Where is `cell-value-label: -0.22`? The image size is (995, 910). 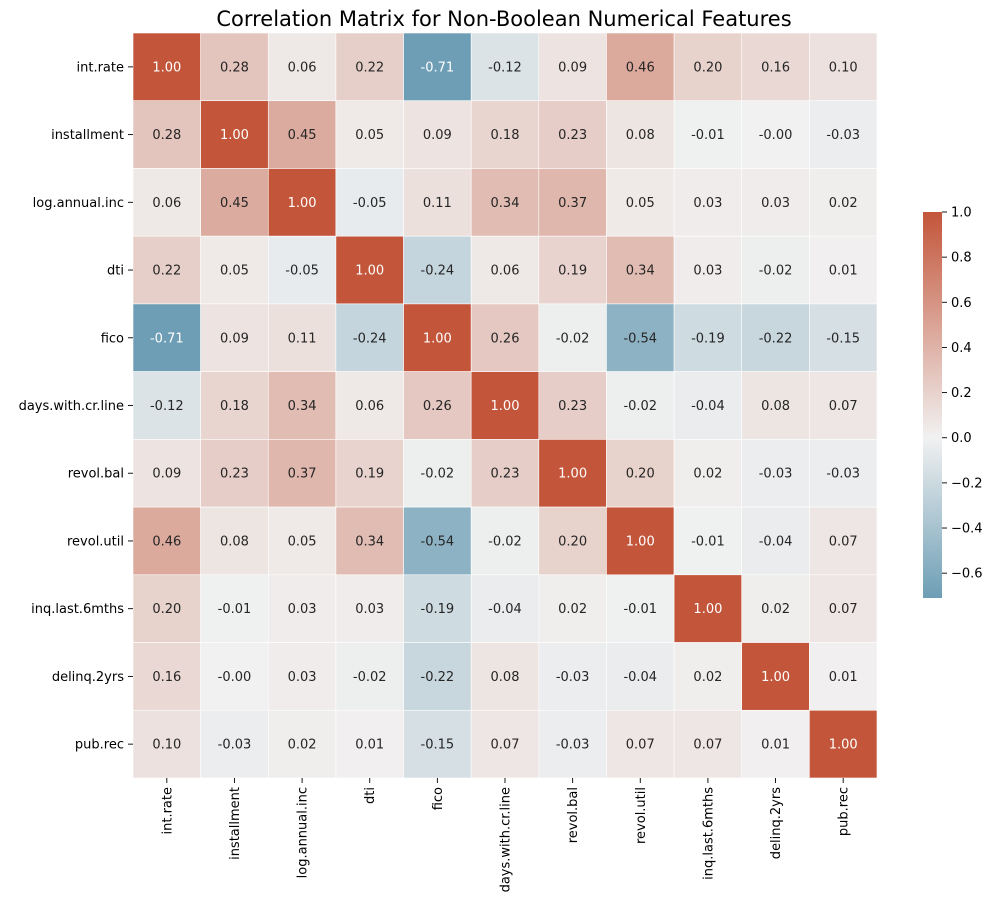 cell-value-label: -0.22 is located at coordinates (438, 677).